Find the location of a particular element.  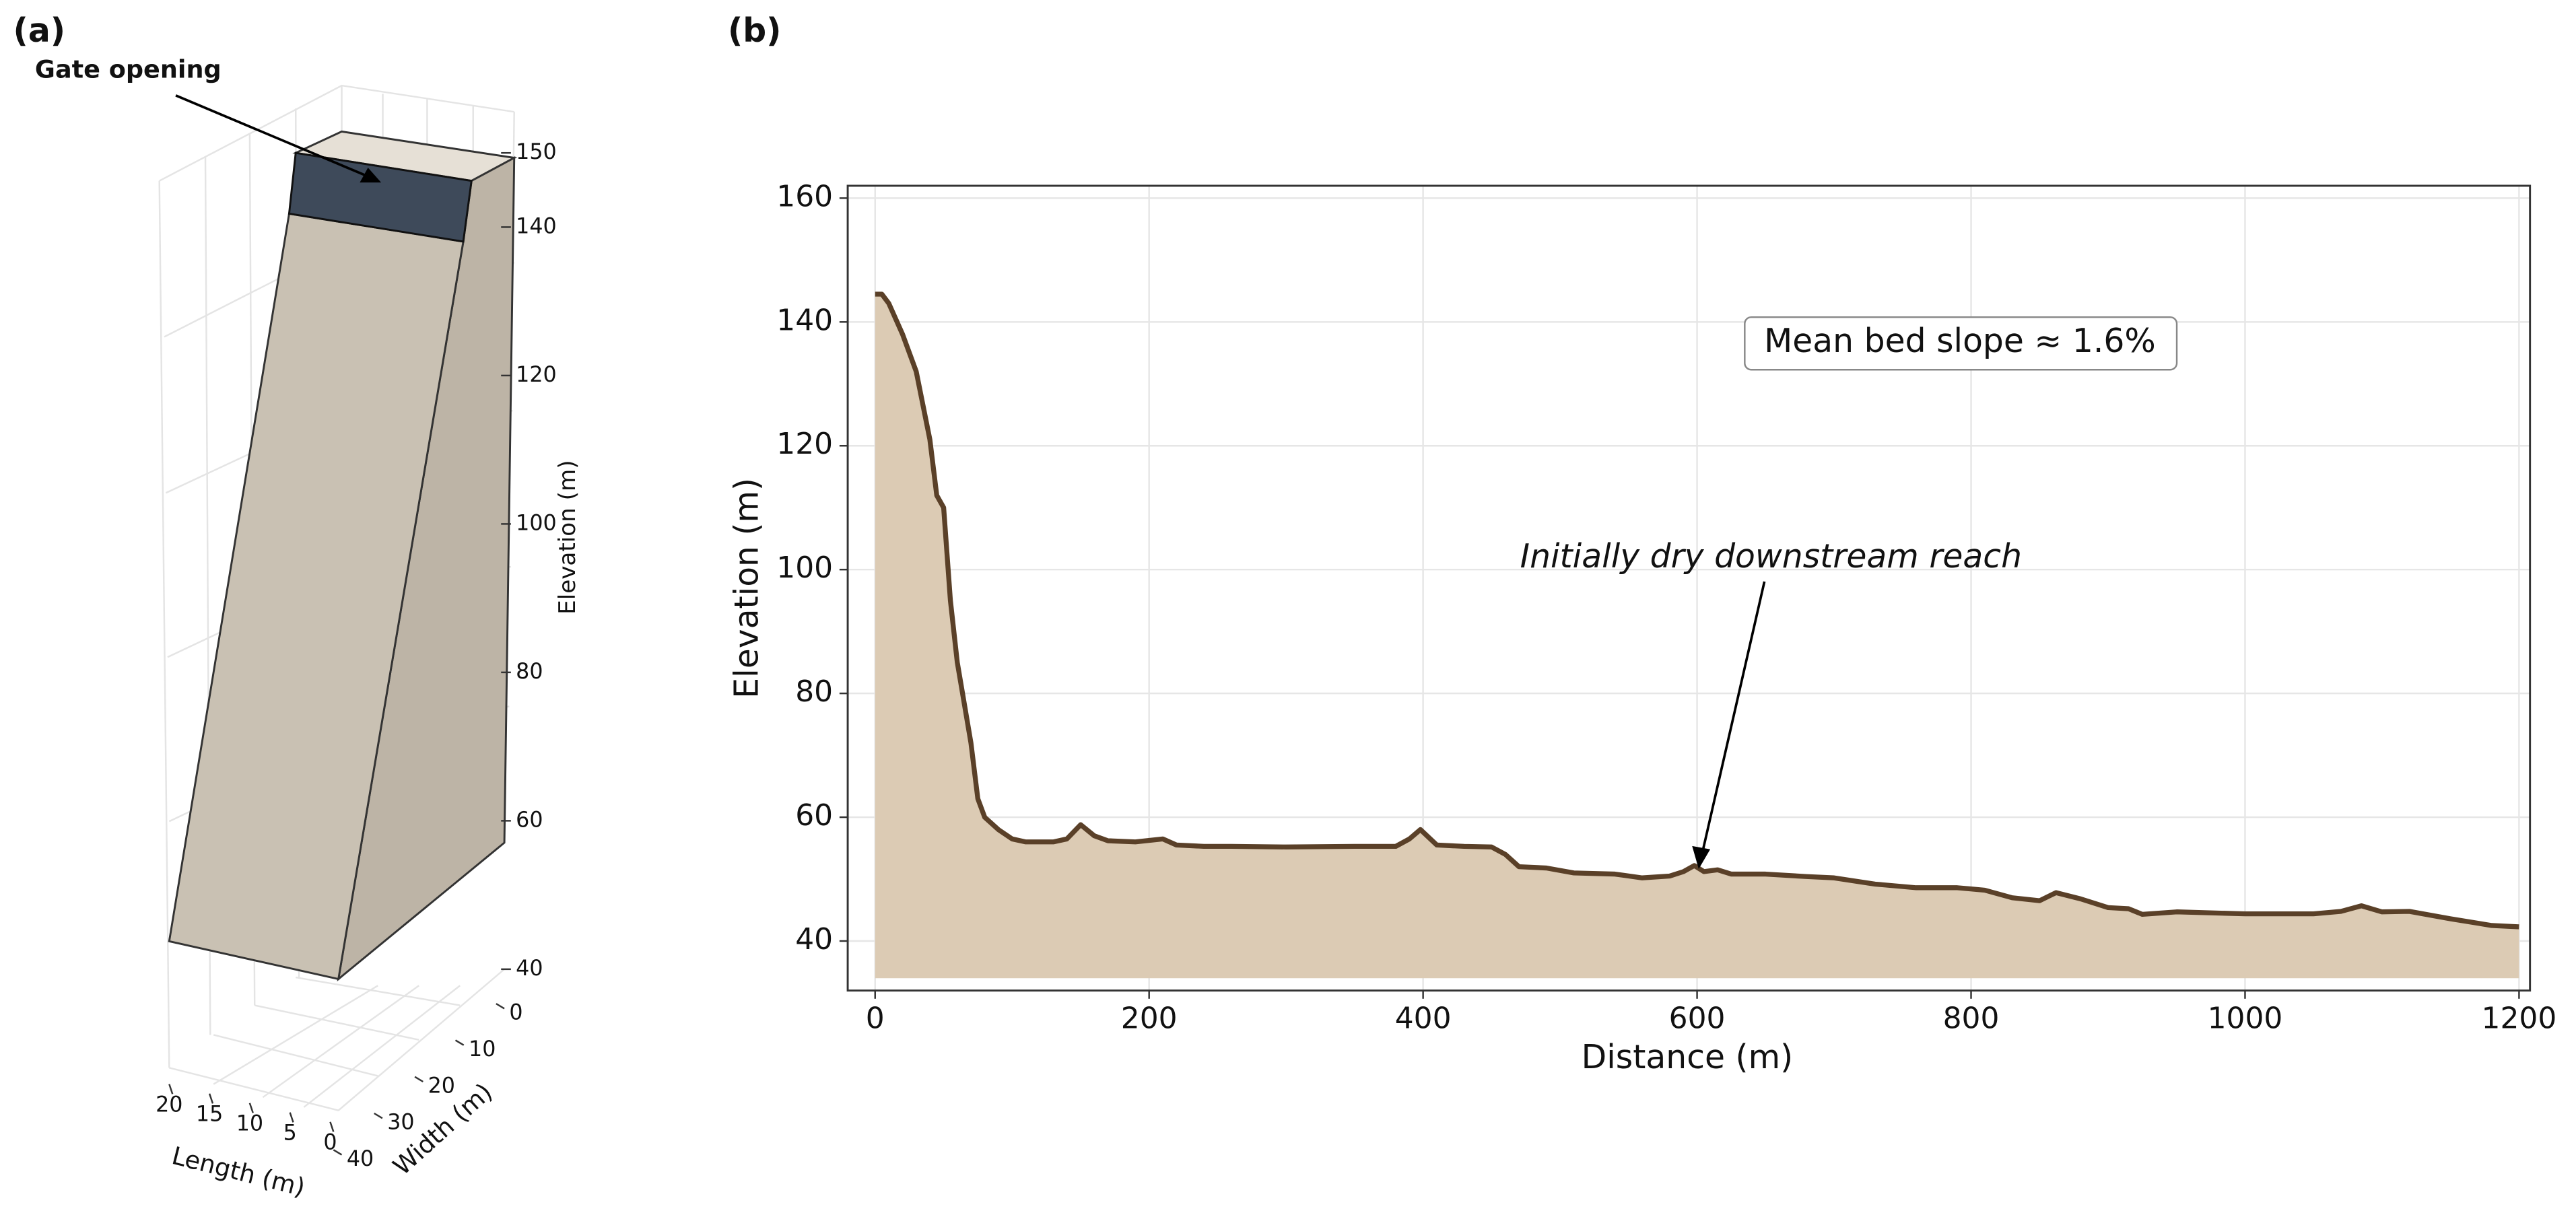

y-tick-label: 10 is located at coordinates (483, 1049).